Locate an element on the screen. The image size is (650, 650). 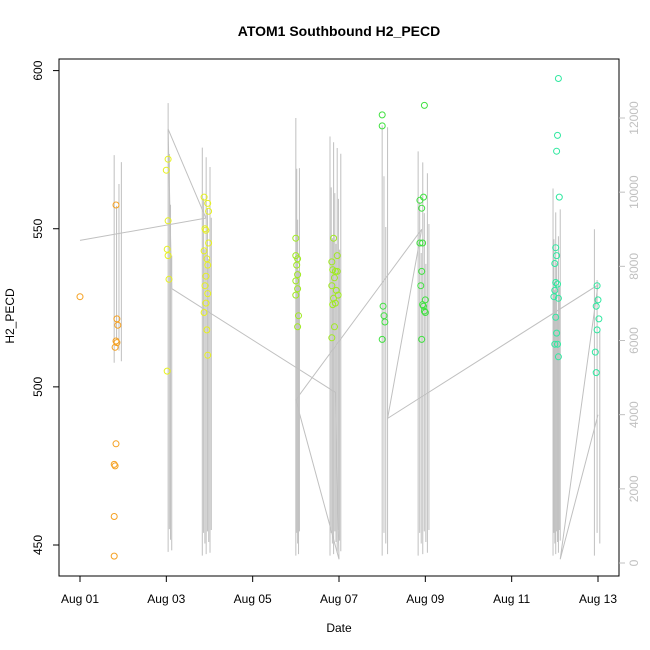
y-right-tick-label: 10000 is located at coordinates (634, 192).